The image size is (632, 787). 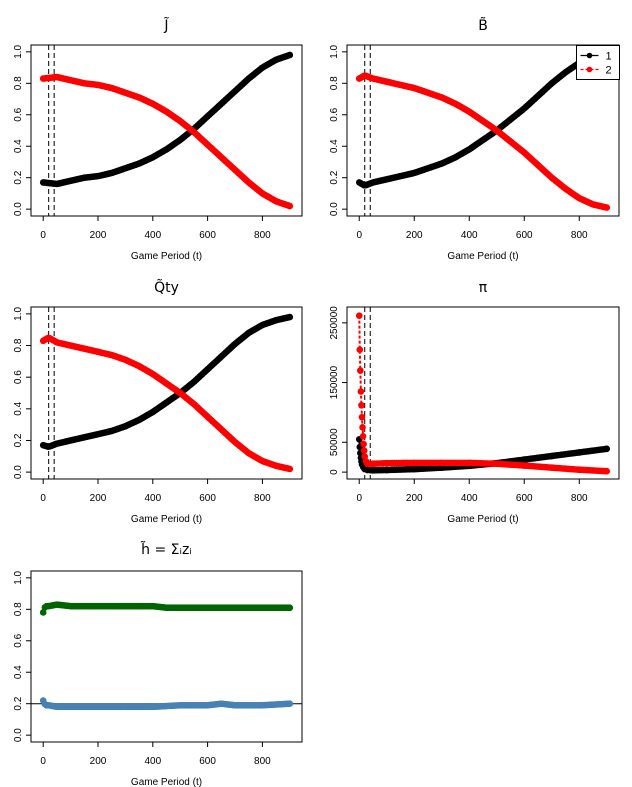 I want to click on panel-title-1: J̃, so click(x=166, y=25).